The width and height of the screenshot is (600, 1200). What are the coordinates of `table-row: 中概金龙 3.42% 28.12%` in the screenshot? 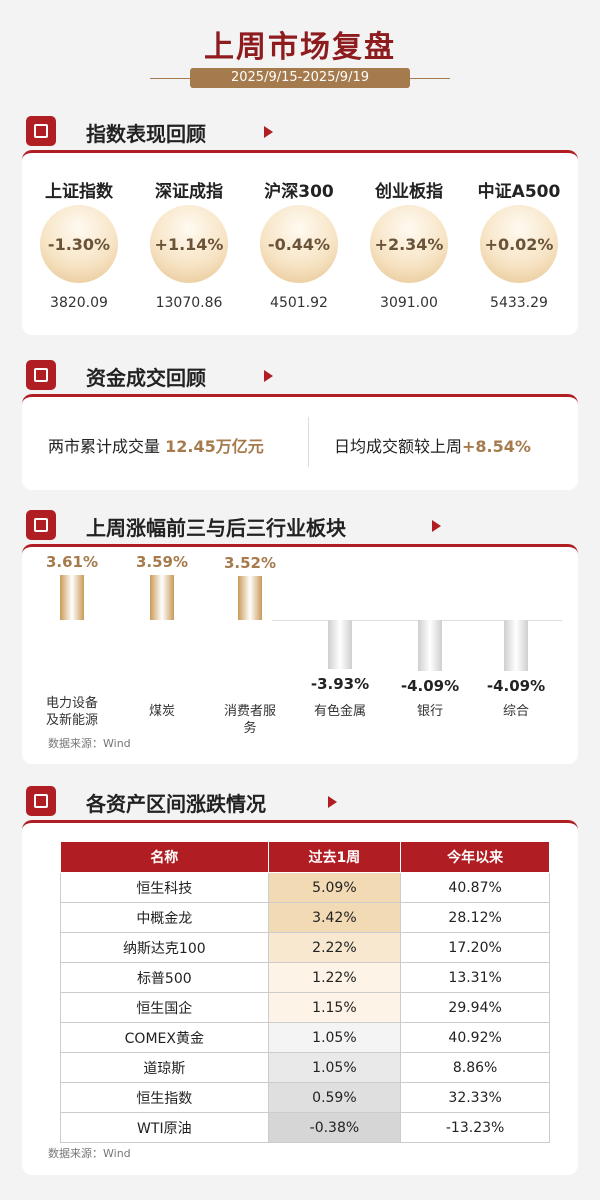 It's located at (305, 917).